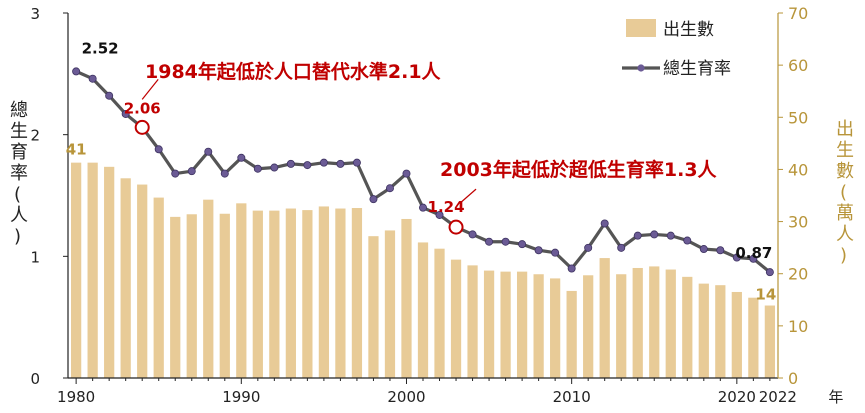 The image size is (865, 413). I want to click on bar-2012, so click(604, 318).